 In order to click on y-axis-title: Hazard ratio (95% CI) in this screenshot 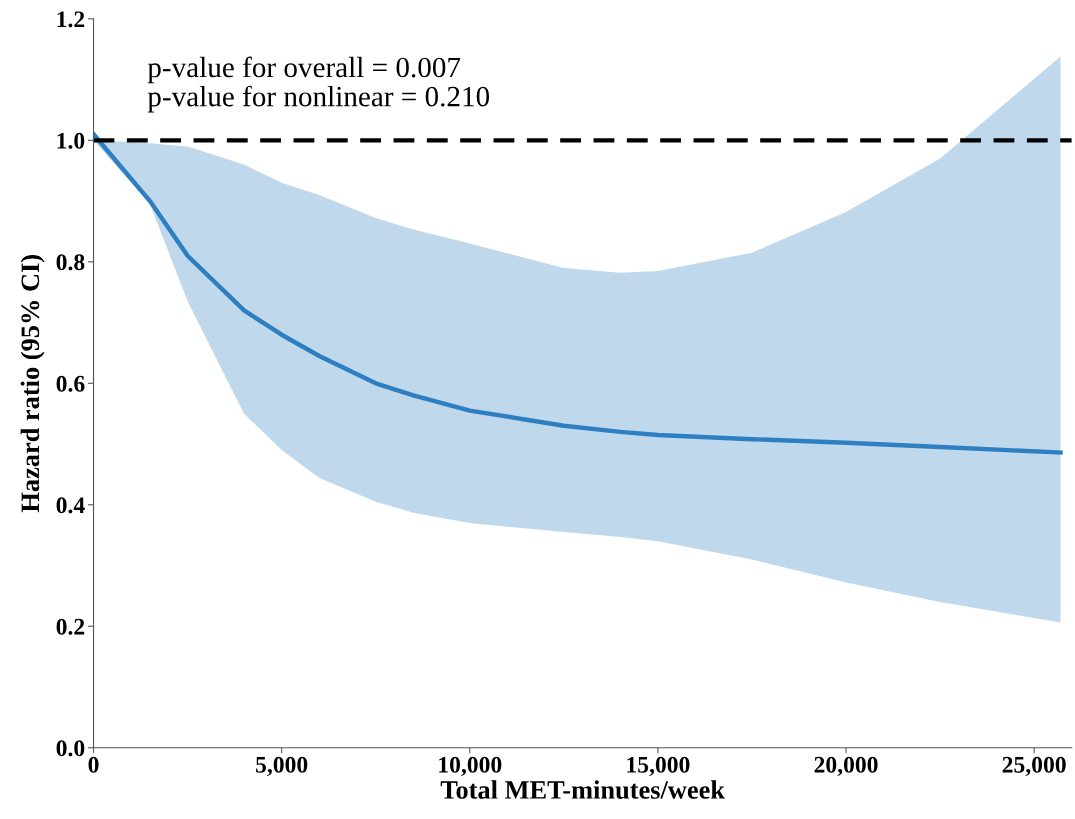, I will do `click(32, 384)`.